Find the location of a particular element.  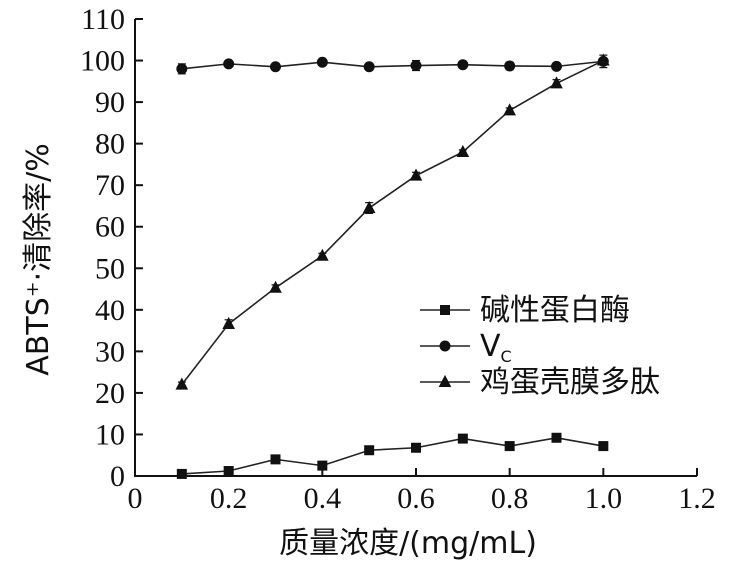

x-tick-label: 0.4 is located at coordinates (323, 498).